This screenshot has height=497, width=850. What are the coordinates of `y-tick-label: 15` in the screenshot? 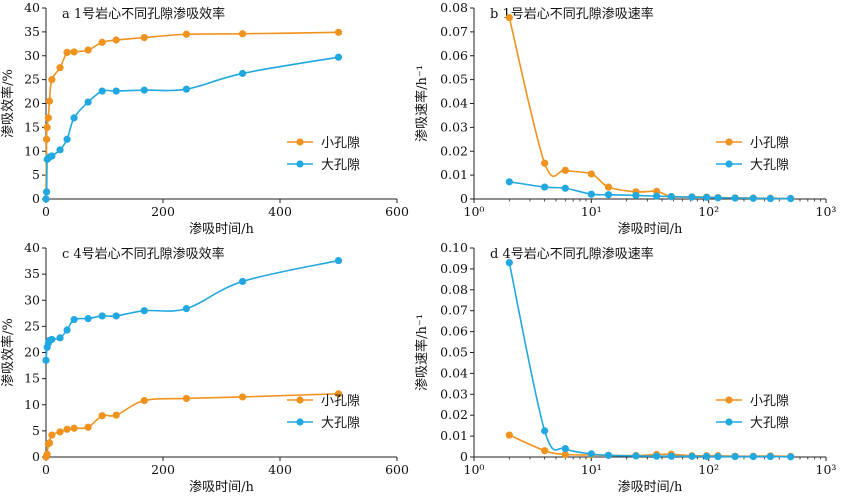 It's located at (32, 126).